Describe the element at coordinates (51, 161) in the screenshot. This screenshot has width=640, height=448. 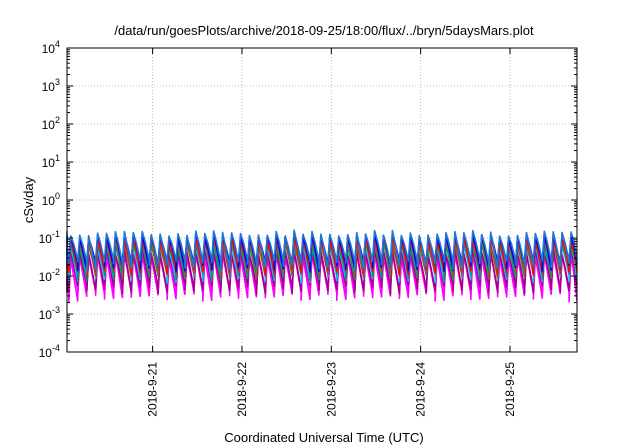
I see `y-tick-label: 10¹` at that location.